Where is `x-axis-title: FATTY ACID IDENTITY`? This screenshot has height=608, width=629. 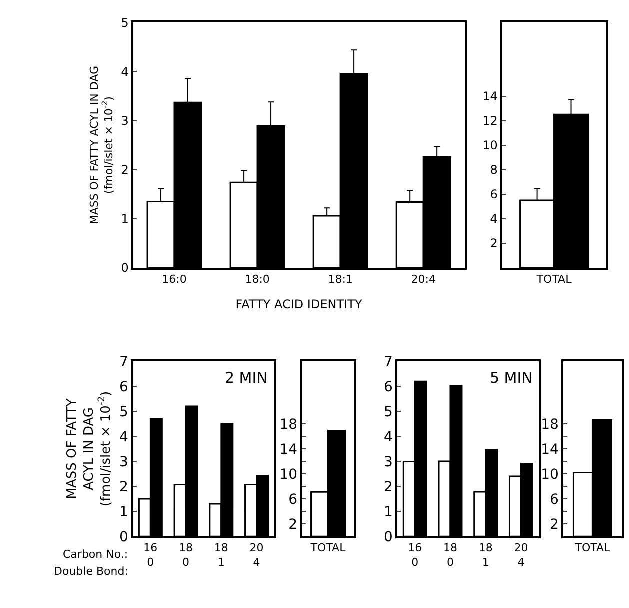 x-axis-title: FATTY ACID IDENTITY is located at coordinates (299, 304).